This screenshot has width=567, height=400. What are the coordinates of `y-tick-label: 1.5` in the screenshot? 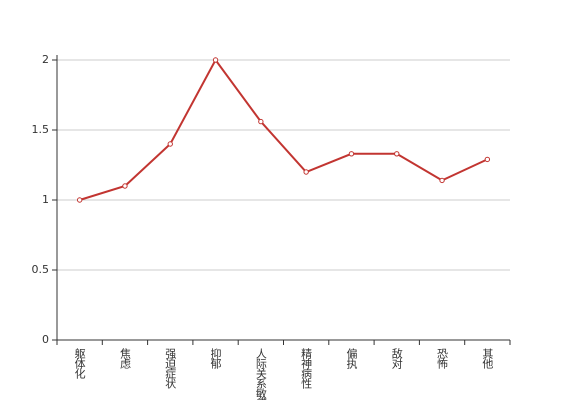 It's located at (41, 129).